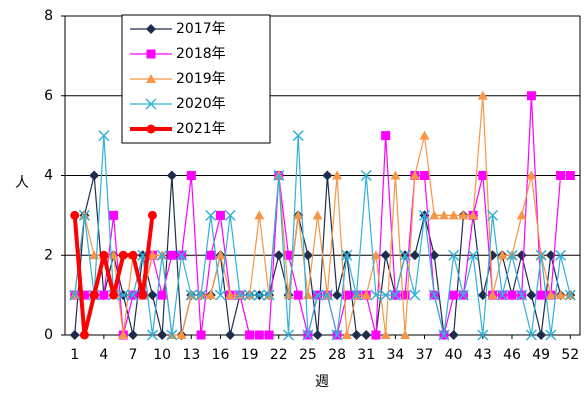  I want to click on x-tick-label: 37, so click(425, 355).